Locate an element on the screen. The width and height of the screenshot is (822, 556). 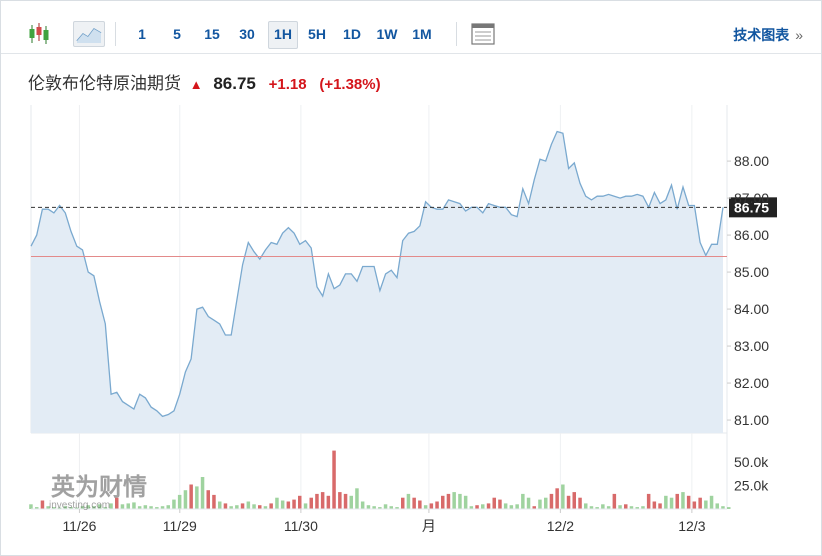
volume-tick-label: 25.0k is located at coordinates (751, 485).